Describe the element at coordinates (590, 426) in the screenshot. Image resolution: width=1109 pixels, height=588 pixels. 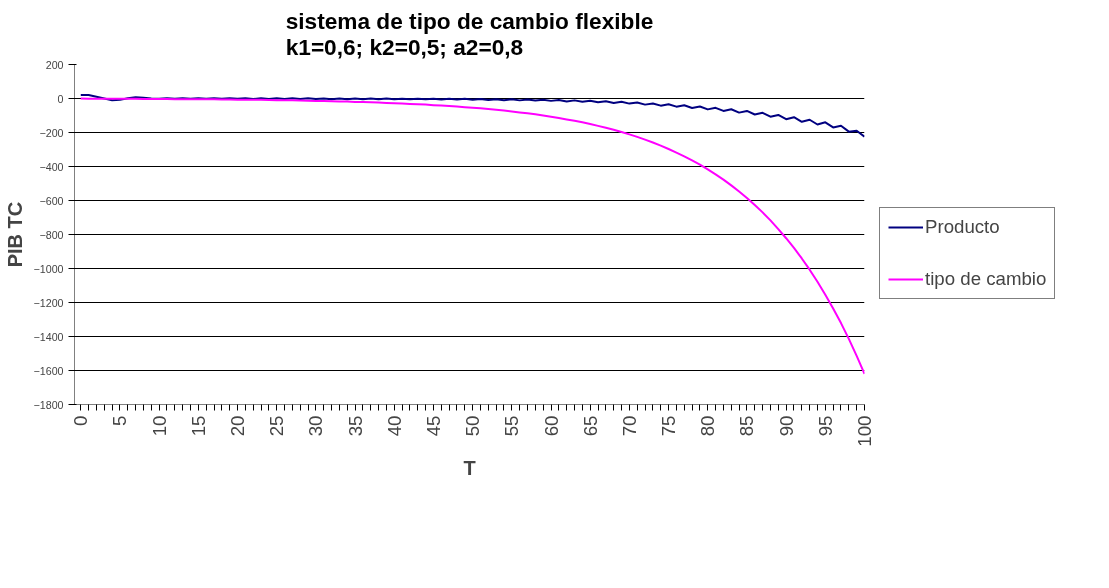
I see `x-tick-label: 65` at that location.